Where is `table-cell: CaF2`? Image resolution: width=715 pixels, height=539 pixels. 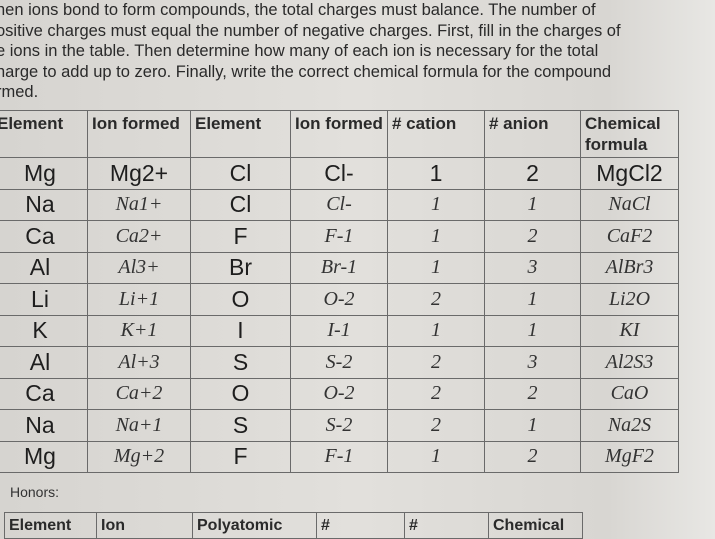 table-cell: CaF2 is located at coordinates (629, 236).